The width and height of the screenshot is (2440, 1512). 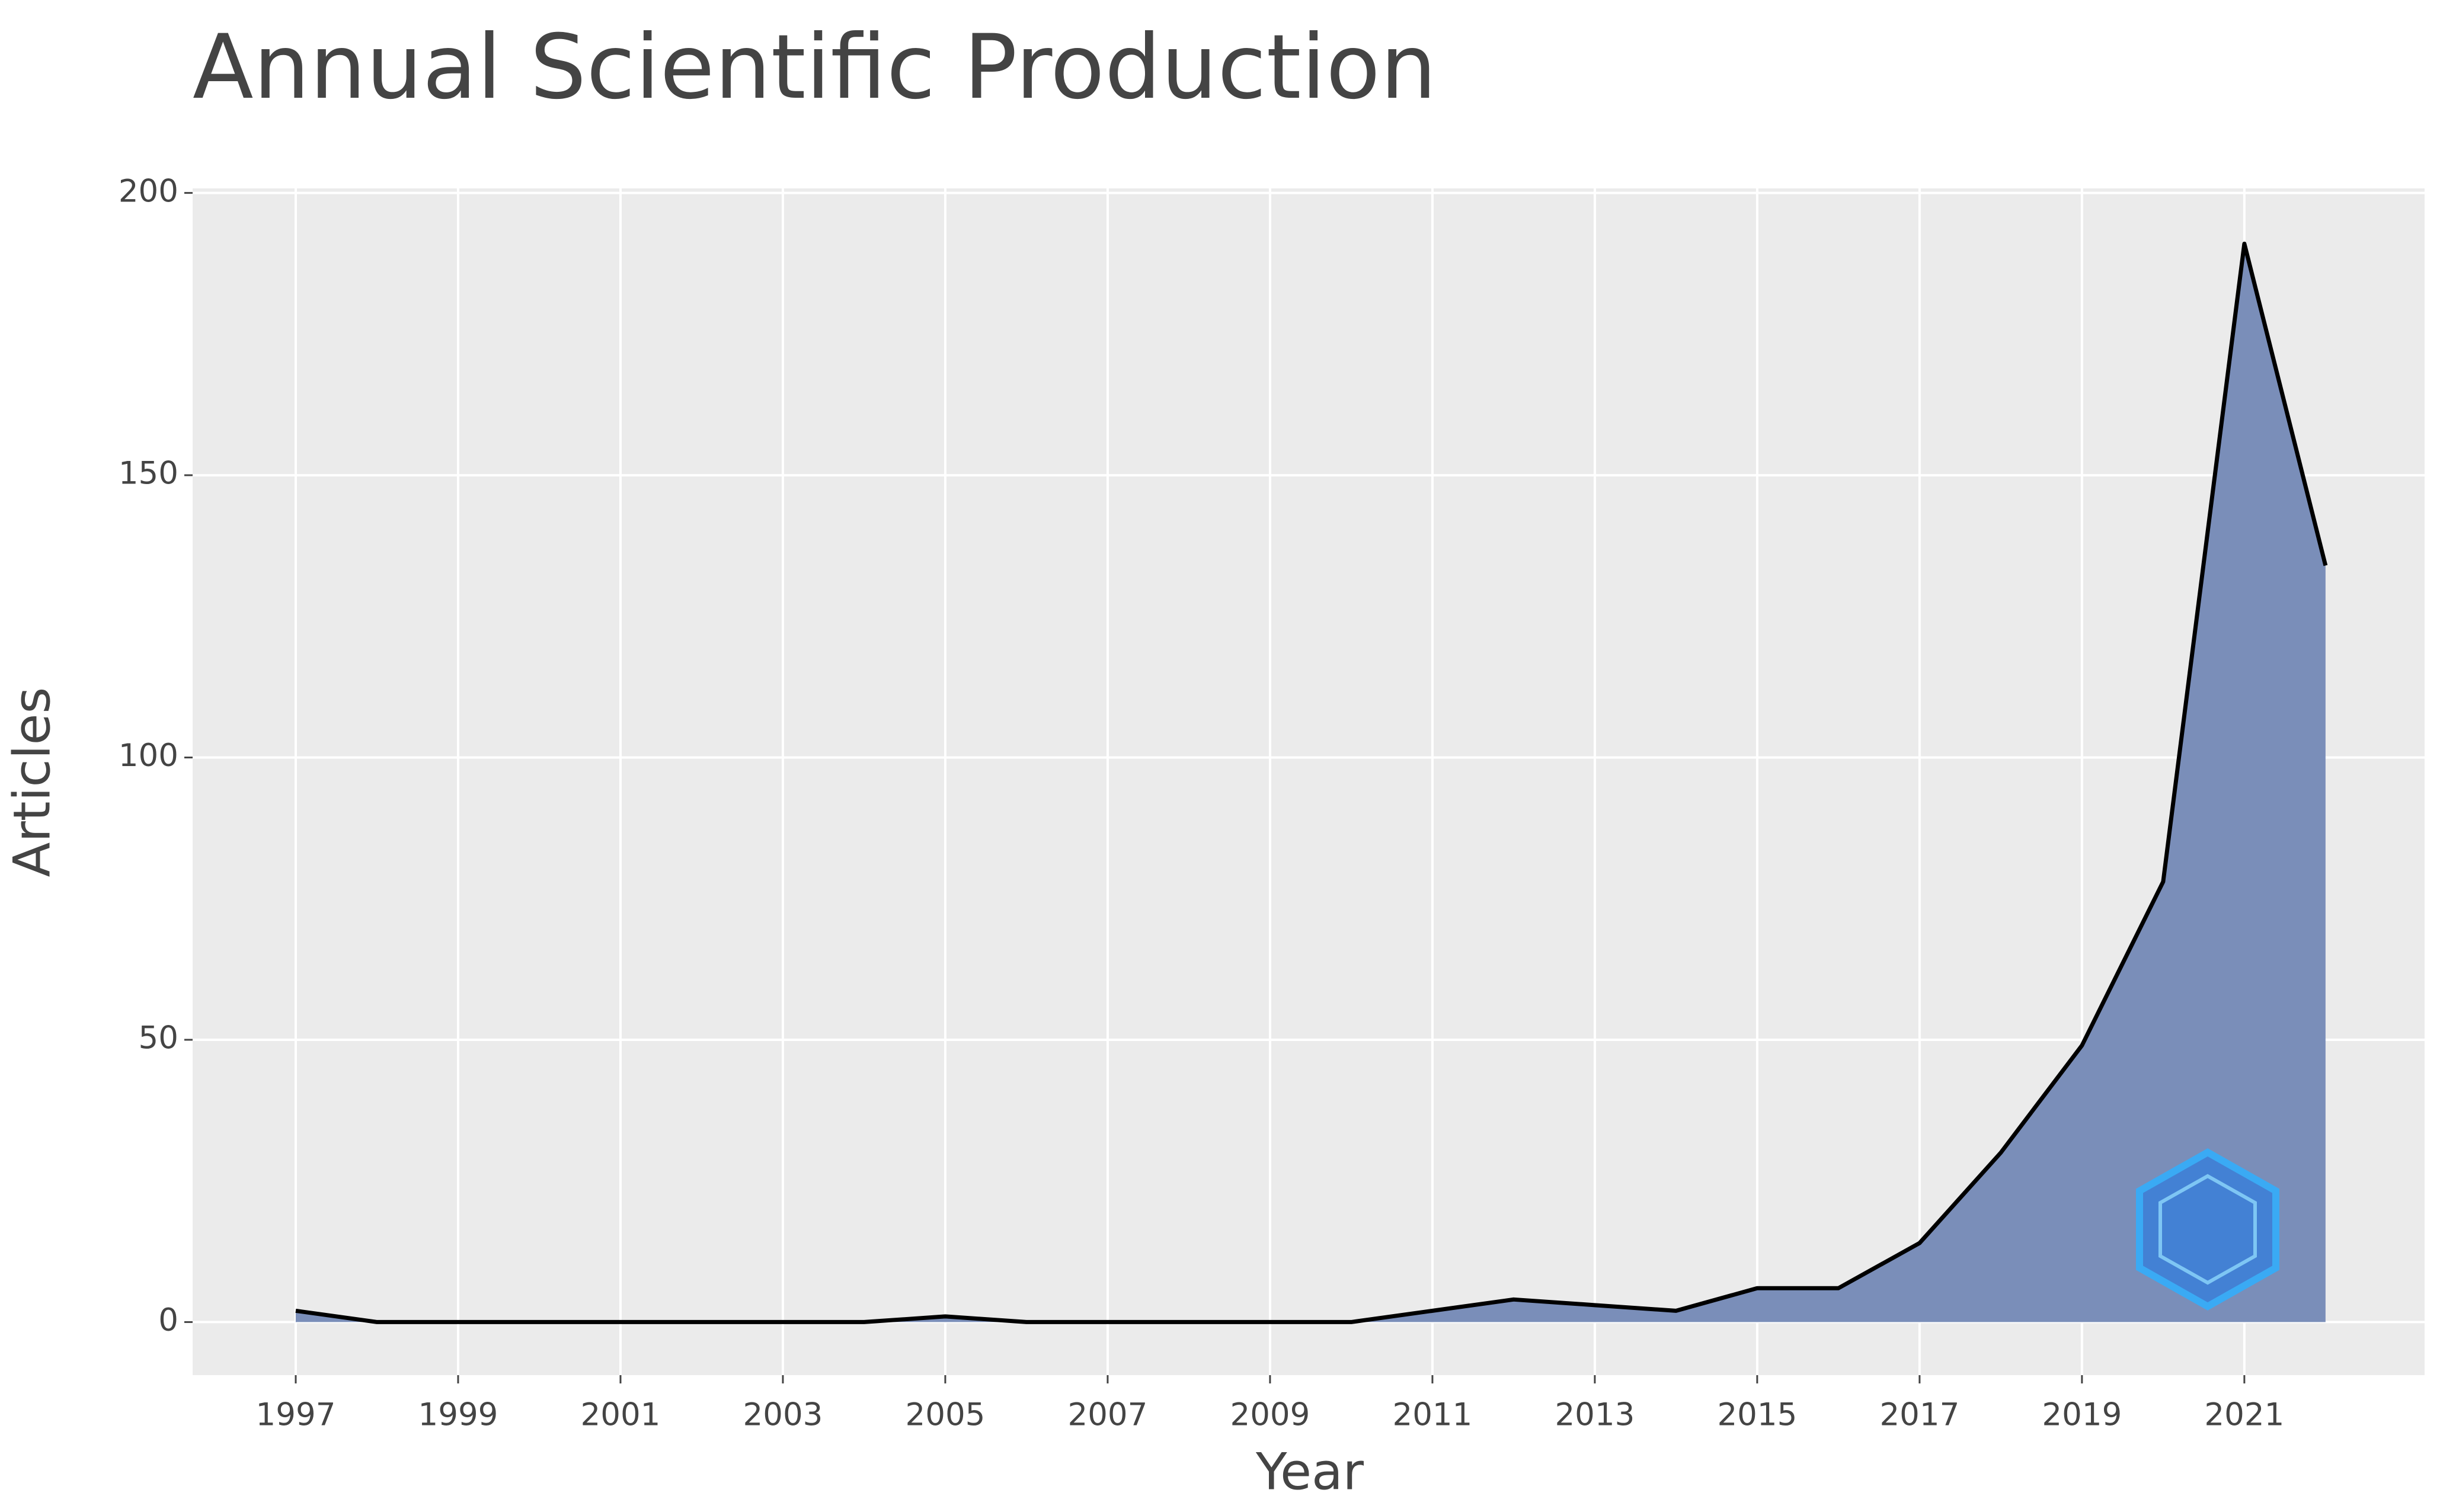 I want to click on x-tick-label: 2009, so click(x=1270, y=1415).